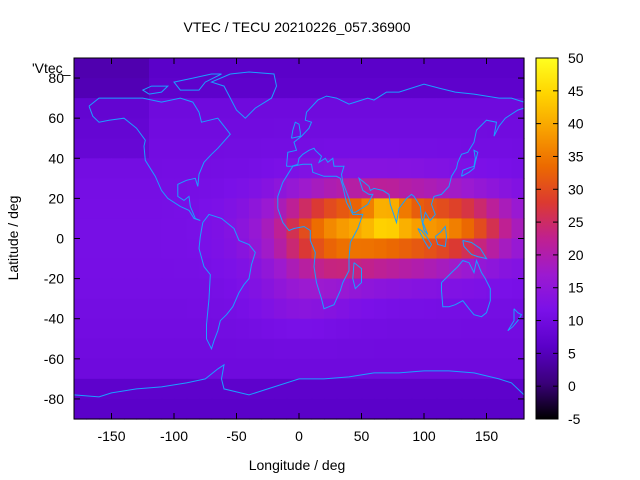  Describe the element at coordinates (111, 436) in the screenshot. I see `x-tick-label: -150` at that location.